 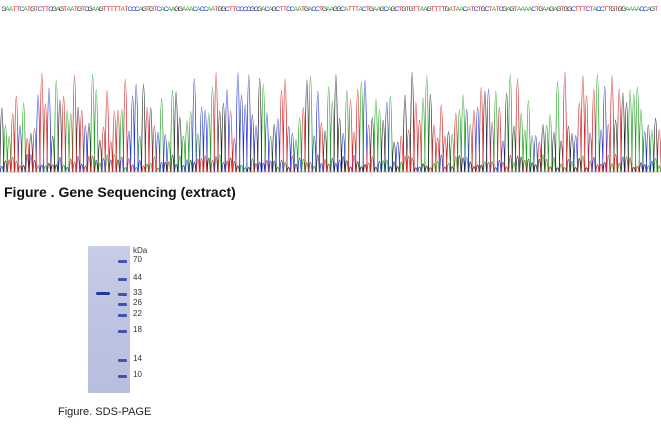 I want to click on sample-protein-band, so click(x=103, y=293).